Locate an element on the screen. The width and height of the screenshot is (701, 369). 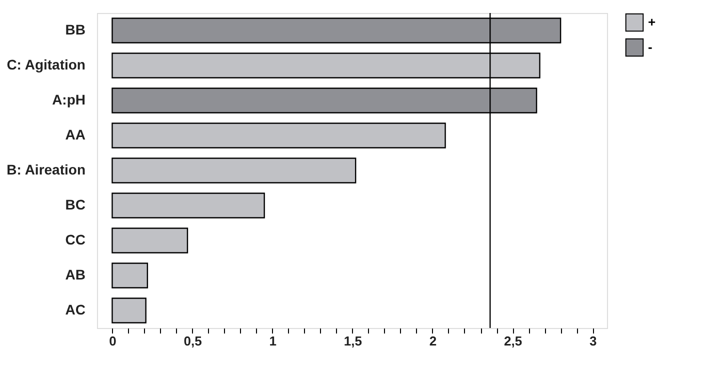
x-tick-label: 2,5 is located at coordinates (513, 341).